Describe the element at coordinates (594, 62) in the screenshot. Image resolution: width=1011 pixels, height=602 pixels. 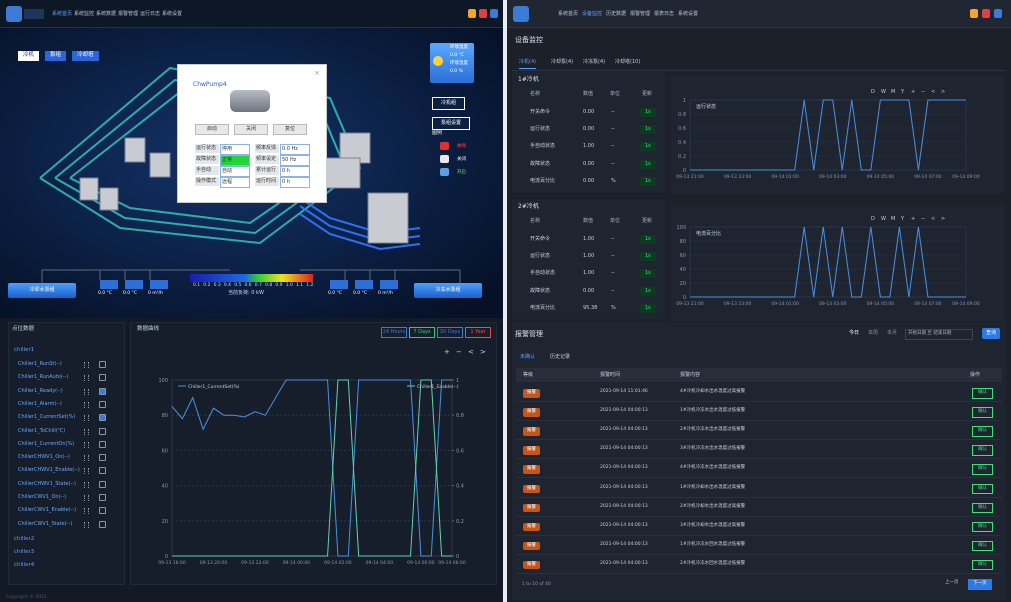
I see `device-tab: 冷冻泵(4)` at that location.